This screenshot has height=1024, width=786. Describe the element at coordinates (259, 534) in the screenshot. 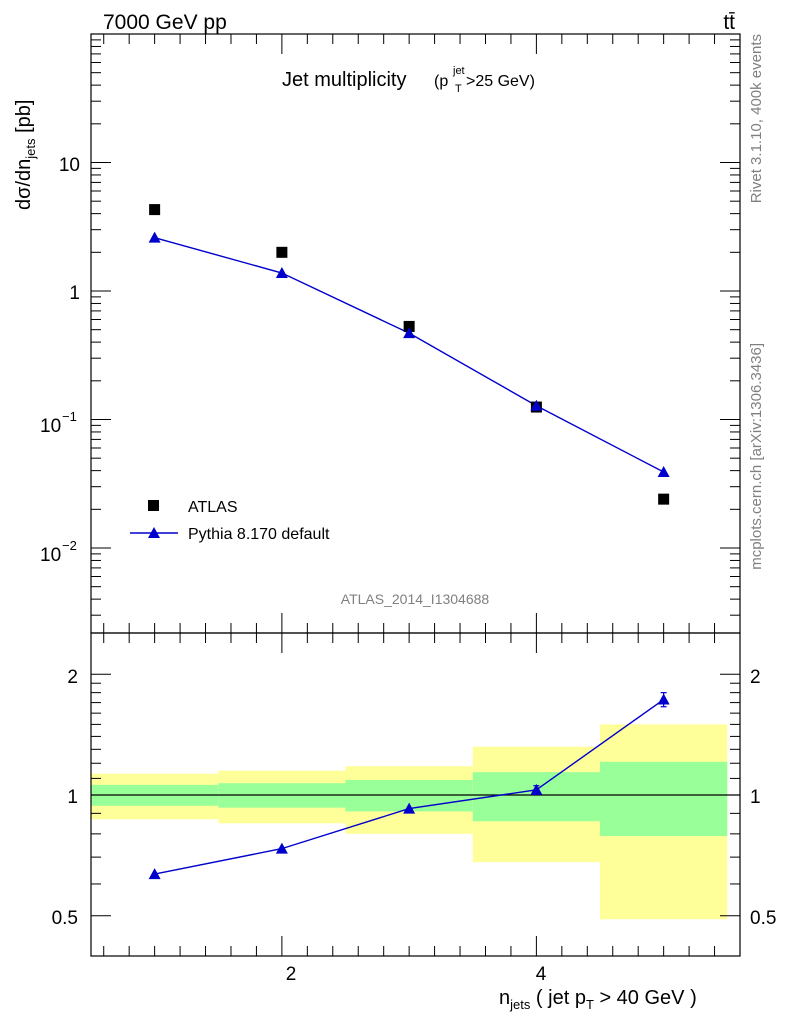

I see `legend-label-pythia: Pythia 8.170 default` at that location.